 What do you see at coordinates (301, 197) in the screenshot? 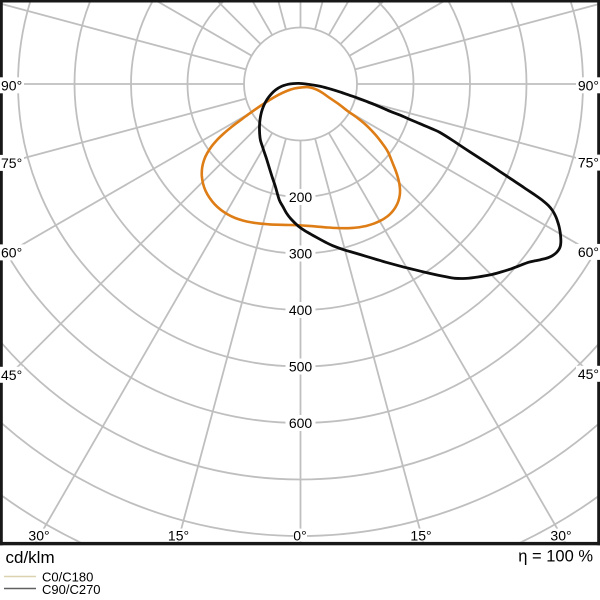
I see `svg-text: 200` at bounding box center [301, 197].